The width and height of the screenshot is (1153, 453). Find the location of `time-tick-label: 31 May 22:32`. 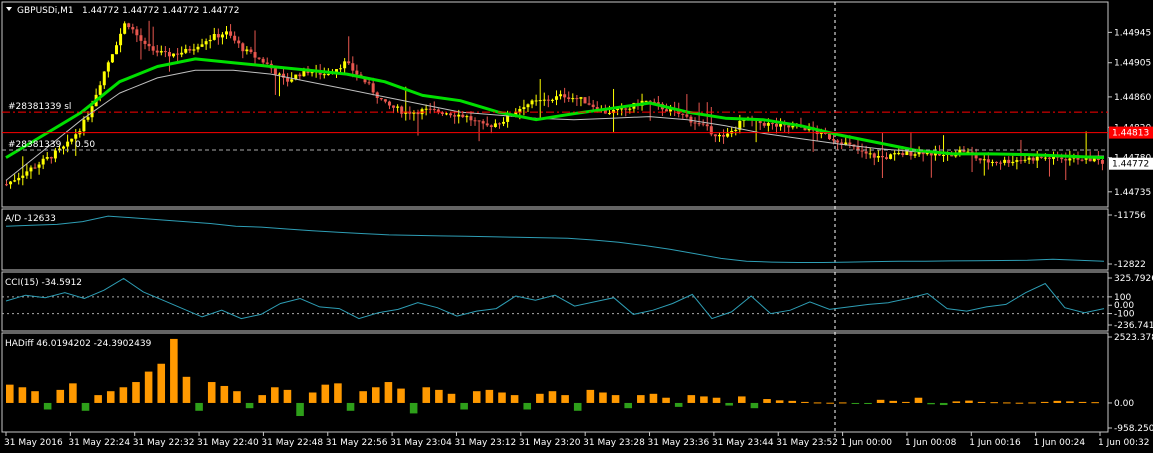

time-tick-label: 31 May 22:32 is located at coordinates (164, 443).